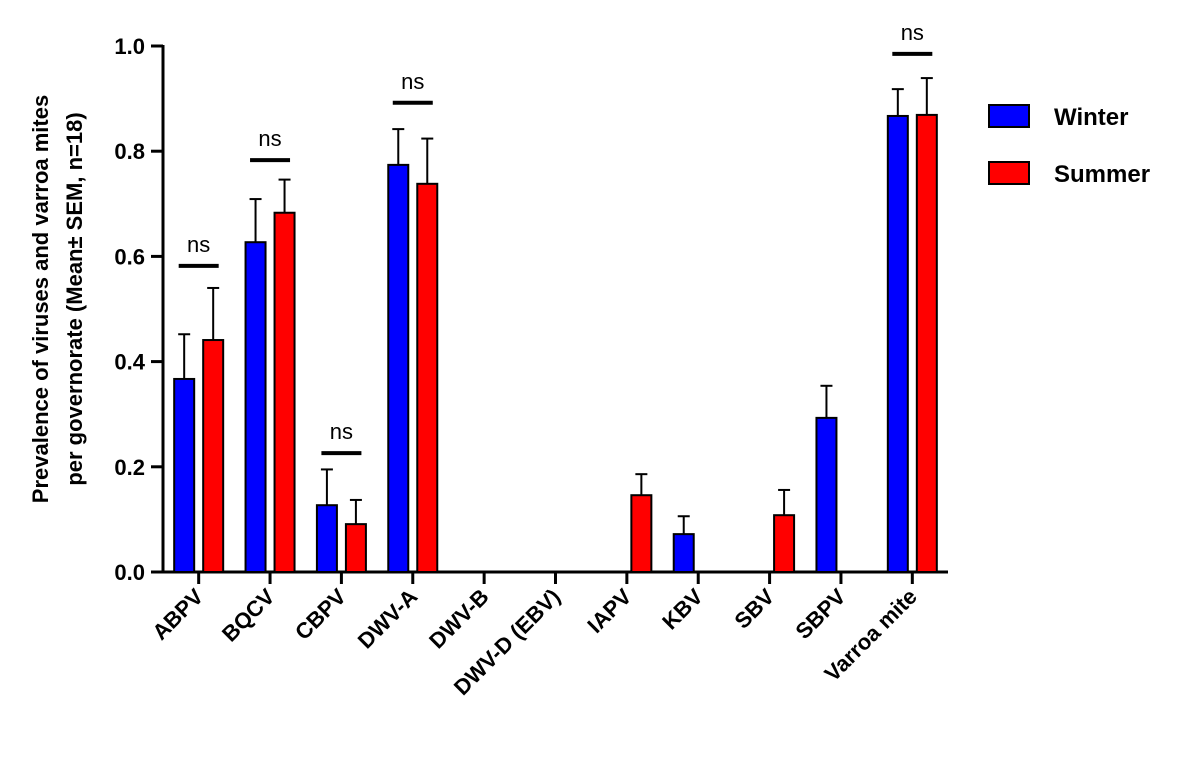 The height and width of the screenshot is (769, 1200). I want to click on legend-label: Summer, so click(1102, 174).